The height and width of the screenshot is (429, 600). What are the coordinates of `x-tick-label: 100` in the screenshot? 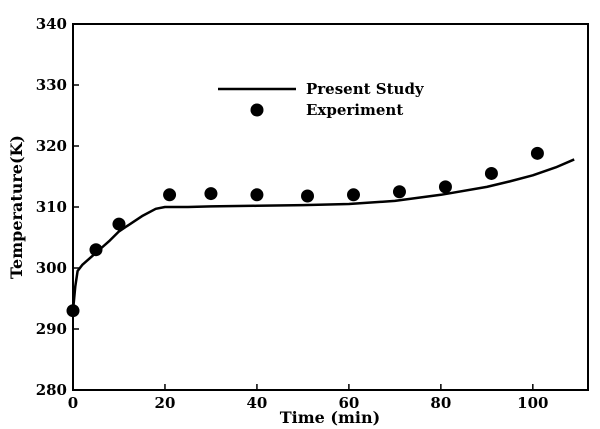 It's located at (532, 403).